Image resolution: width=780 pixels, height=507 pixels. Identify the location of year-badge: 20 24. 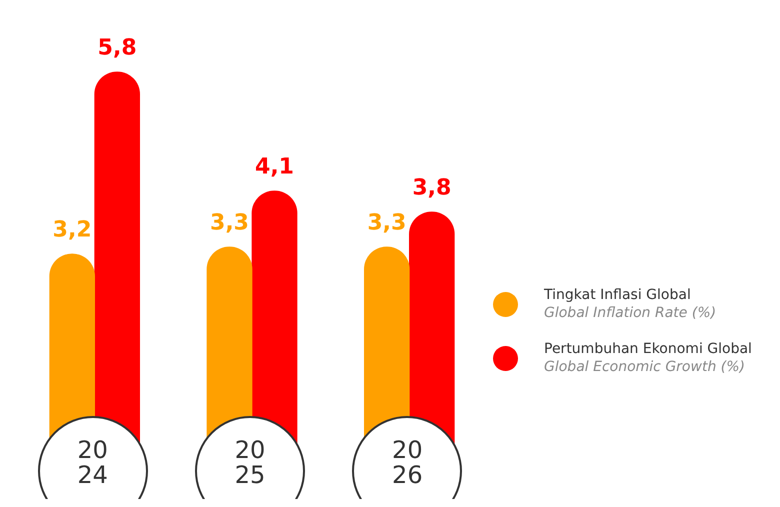
(93, 457).